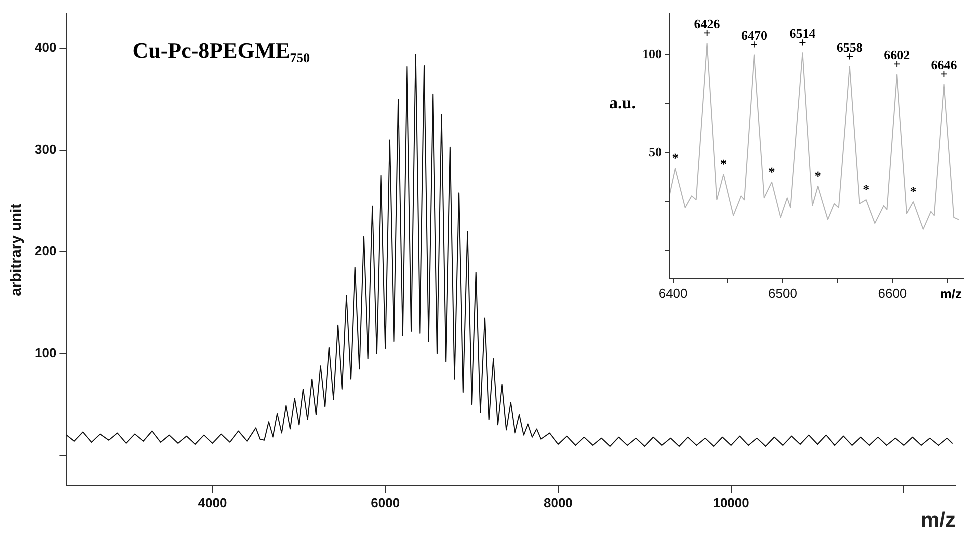 The width and height of the screenshot is (964, 536). Describe the element at coordinates (385, 503) in the screenshot. I see `x-tick-label: 6000` at that location.